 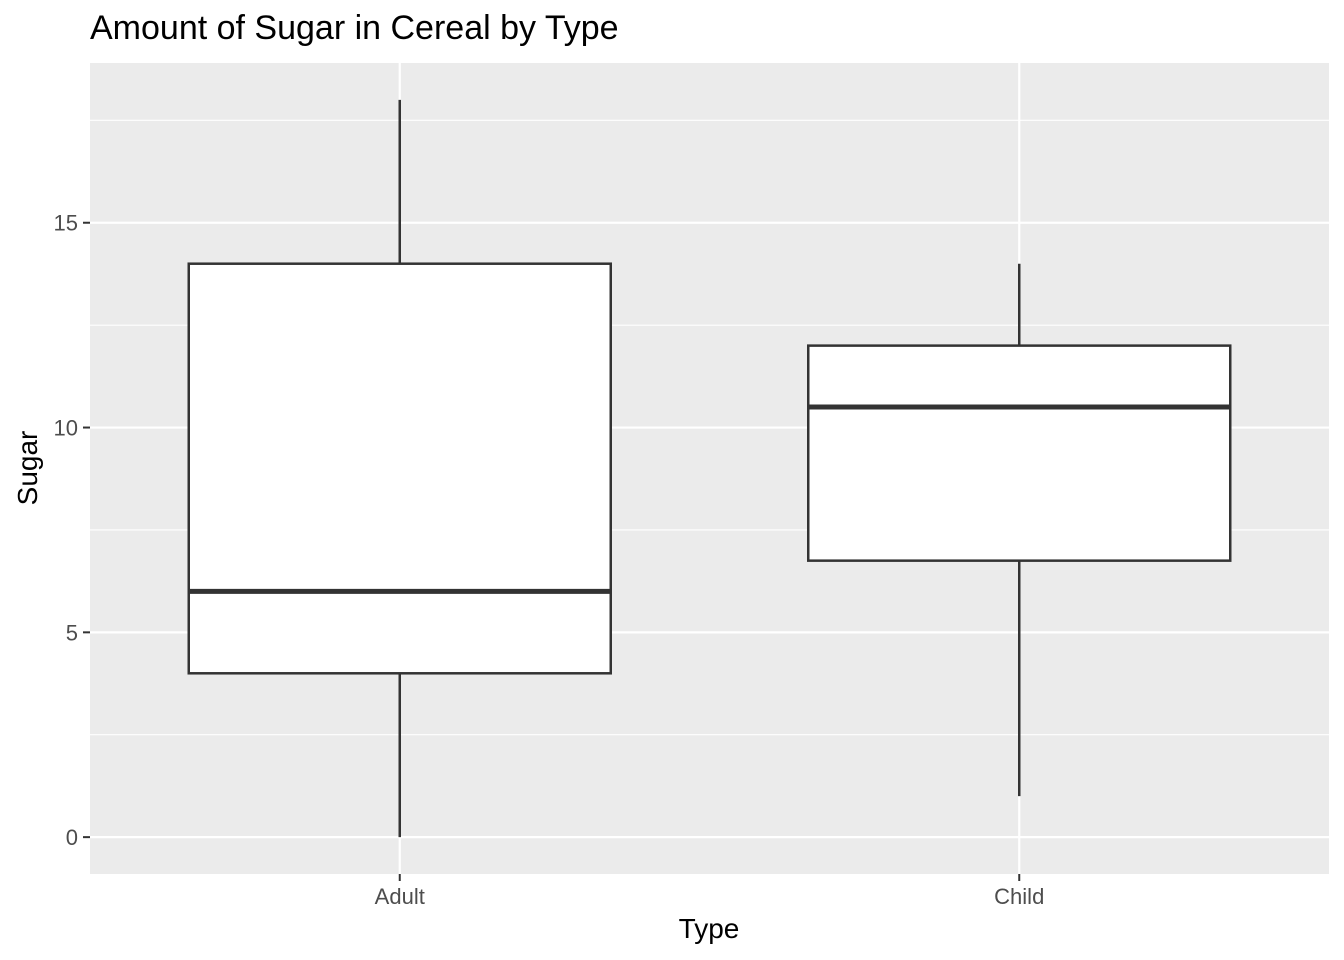 I want to click on x-axis-title: Type, so click(x=709, y=928).